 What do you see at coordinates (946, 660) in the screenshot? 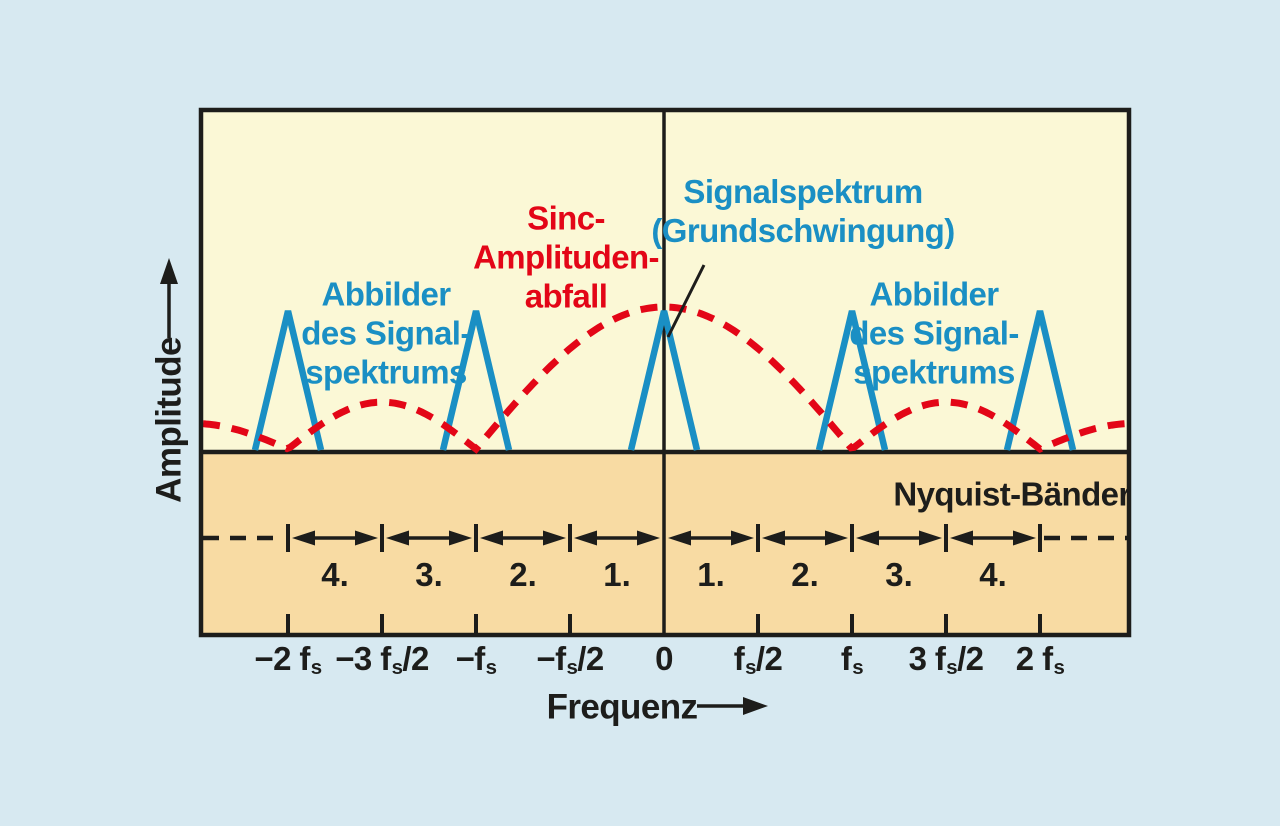
I see `frequency-tick-label: 3 fs/2` at bounding box center [946, 660].